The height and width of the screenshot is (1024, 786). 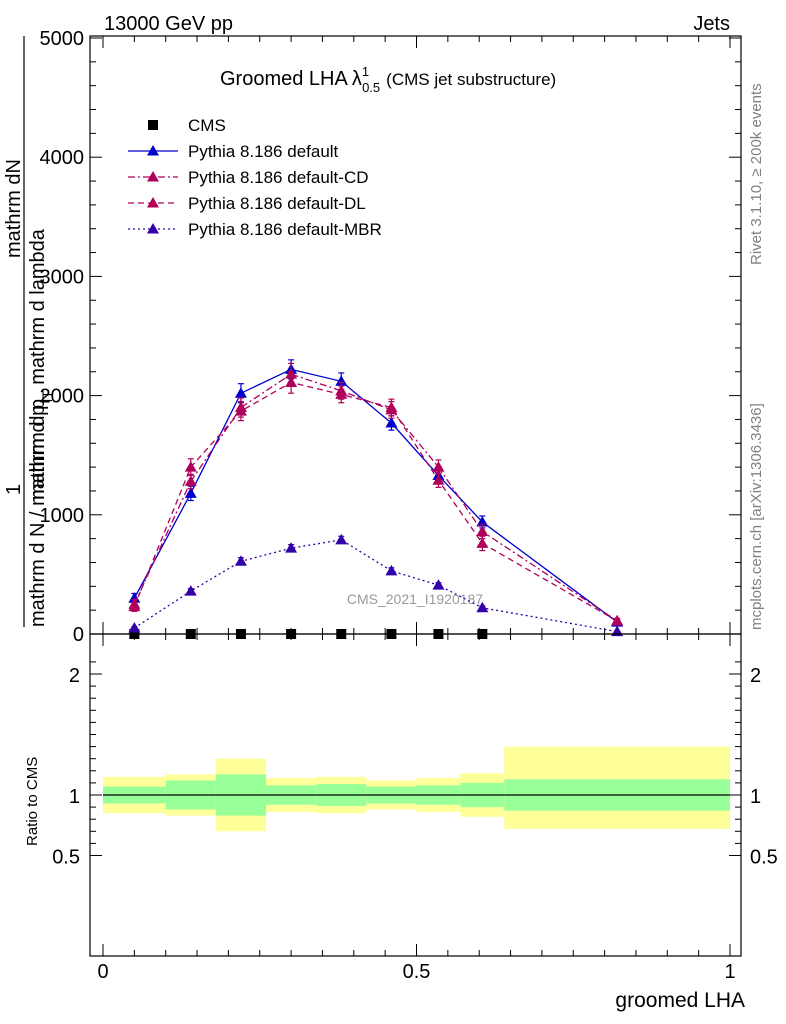 What do you see at coordinates (41, 364) in the screenshot?
I see `ylabel-right: mathrm d pT mathrm d lambda` at bounding box center [41, 364].